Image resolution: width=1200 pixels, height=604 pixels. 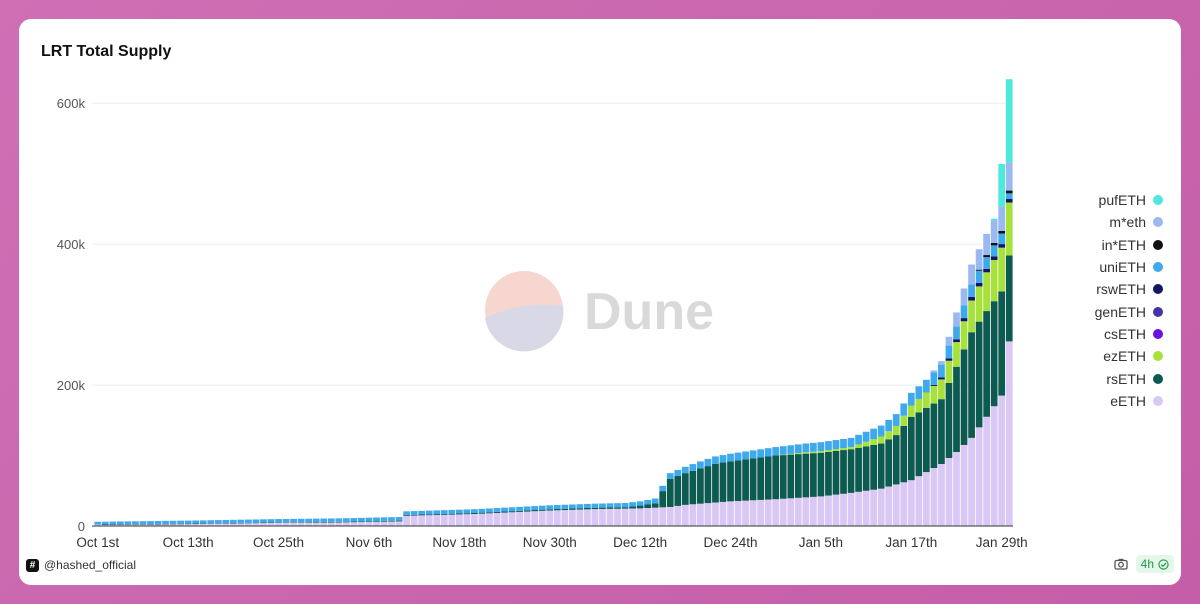 What do you see at coordinates (1098, 356) in the screenshot?
I see `legend-item-ezETH: ezETH` at bounding box center [1098, 356].